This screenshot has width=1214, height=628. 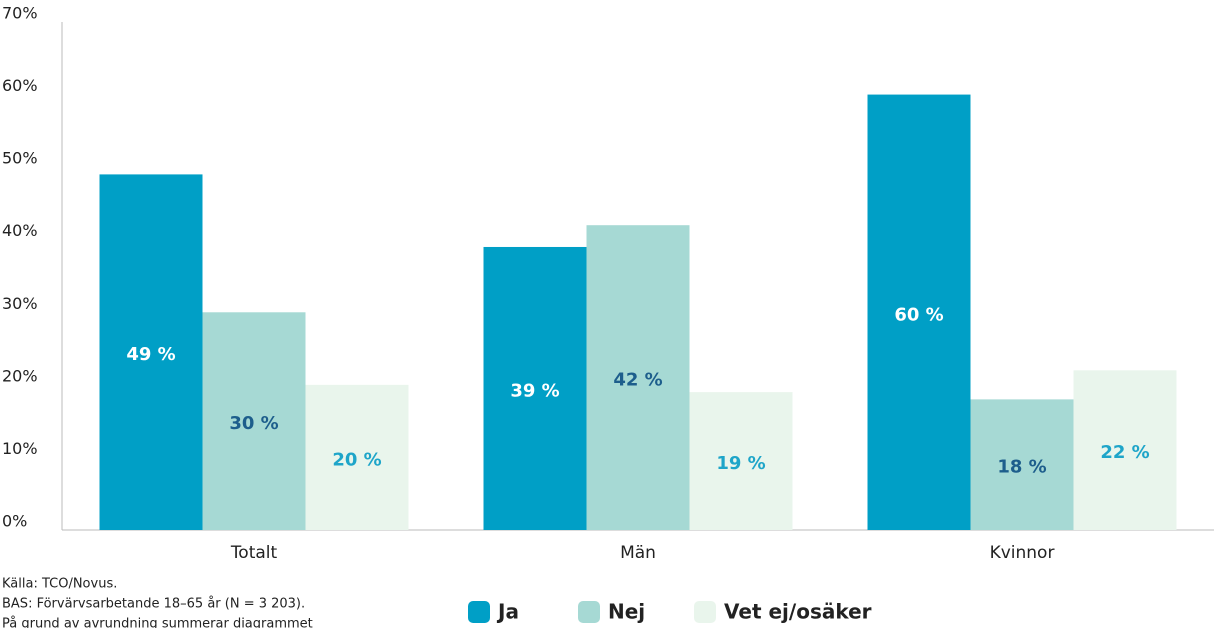 I want to click on x-tick-label: Kvinnor, so click(x=1022, y=553).